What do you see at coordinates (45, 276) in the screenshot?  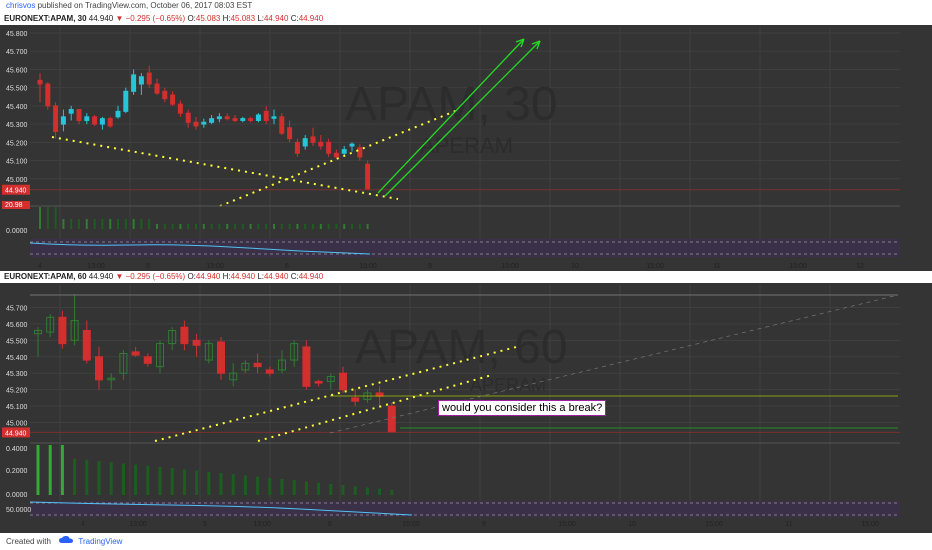 I see `bottom-symbol: EURONEXT:APAM, 60` at bounding box center [45, 276].